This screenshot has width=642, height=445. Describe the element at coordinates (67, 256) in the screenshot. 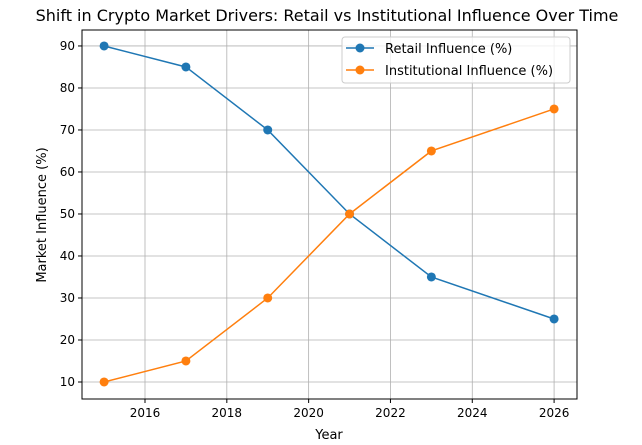

I see `y-tick-label: 40` at that location.